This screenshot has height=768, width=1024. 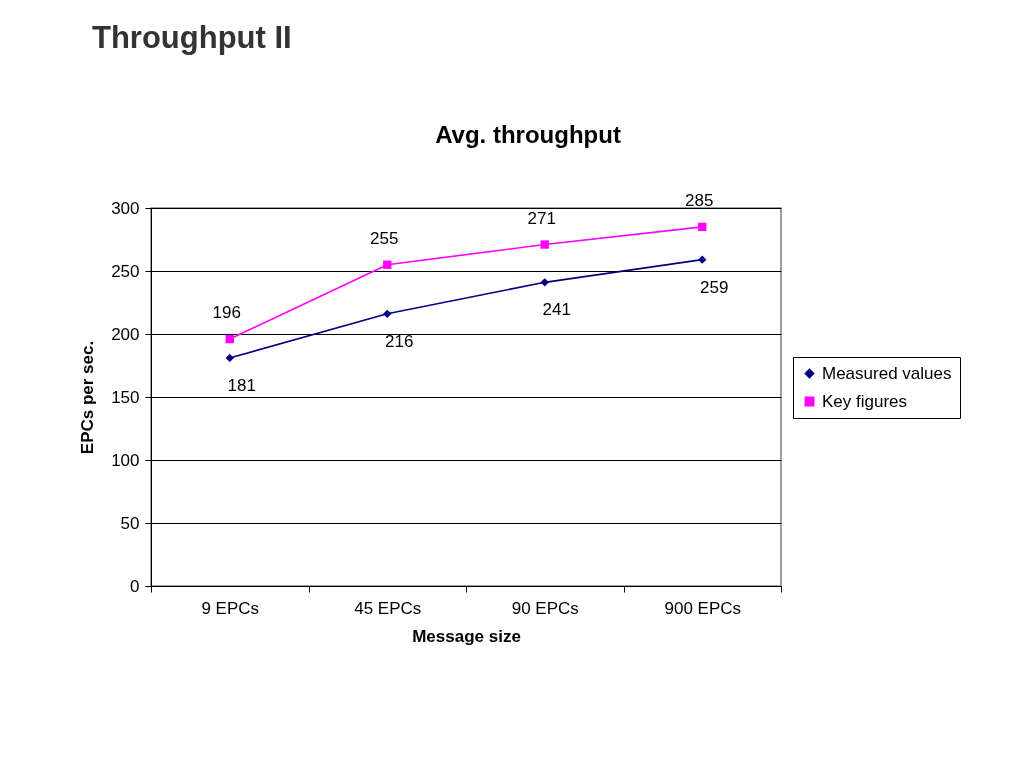 What do you see at coordinates (125, 460) in the screenshot?
I see `y-tick-label: 100` at bounding box center [125, 460].